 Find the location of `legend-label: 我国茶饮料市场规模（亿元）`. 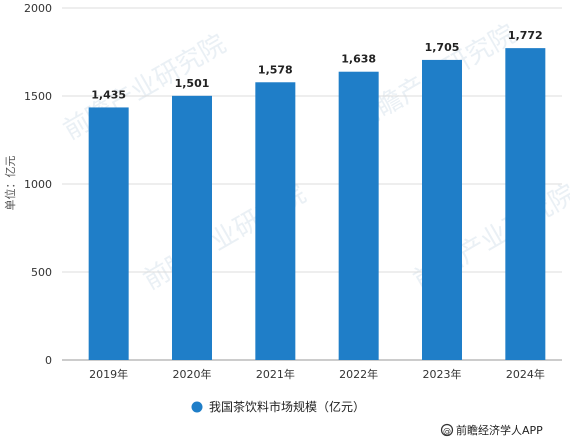

legend-label: 我国茶饮料市场规模（亿元） is located at coordinates (287, 406).